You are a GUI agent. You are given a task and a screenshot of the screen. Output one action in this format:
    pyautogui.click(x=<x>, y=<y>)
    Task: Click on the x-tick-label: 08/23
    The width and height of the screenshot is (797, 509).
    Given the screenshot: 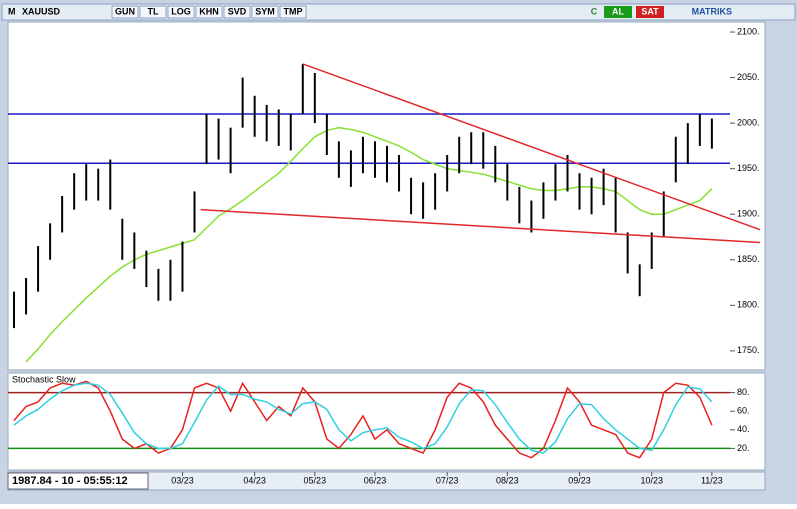 What is the action you would take?
    pyautogui.click(x=507, y=480)
    